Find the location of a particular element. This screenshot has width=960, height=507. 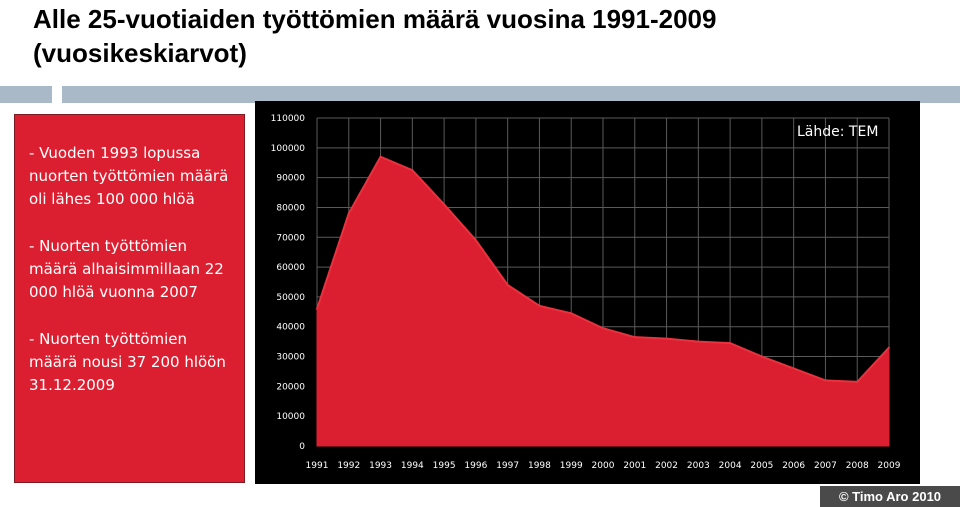

data-point-2000 is located at coordinates (603, 328).